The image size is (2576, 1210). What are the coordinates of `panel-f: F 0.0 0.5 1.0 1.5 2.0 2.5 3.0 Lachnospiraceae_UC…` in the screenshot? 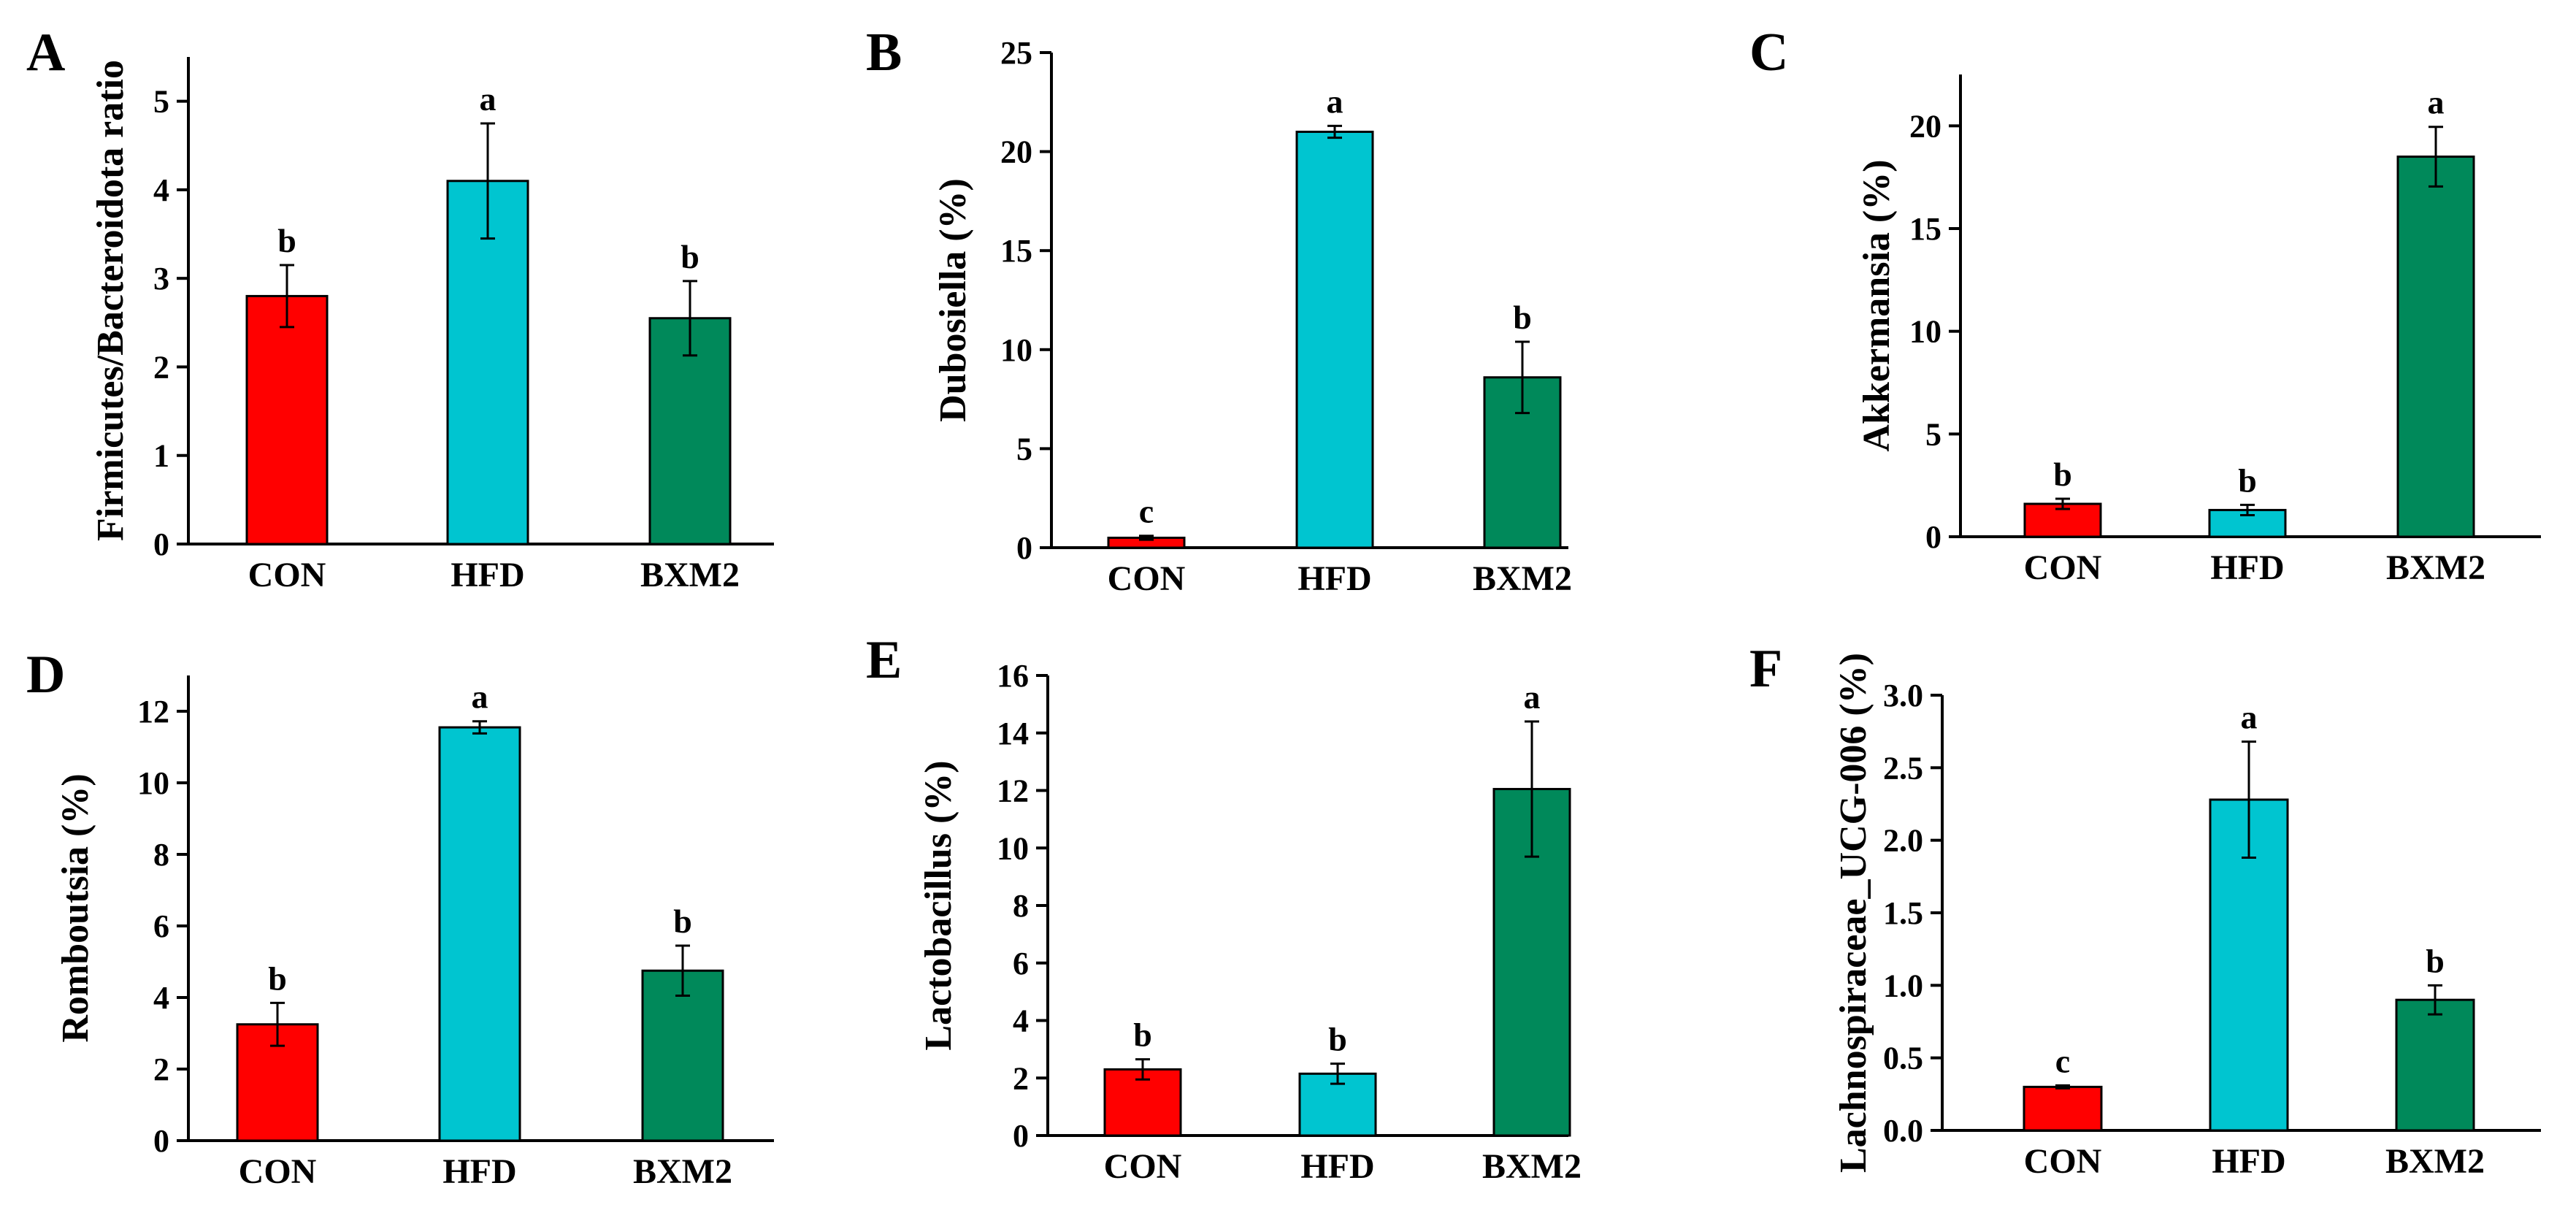 It's located at (2145, 910).